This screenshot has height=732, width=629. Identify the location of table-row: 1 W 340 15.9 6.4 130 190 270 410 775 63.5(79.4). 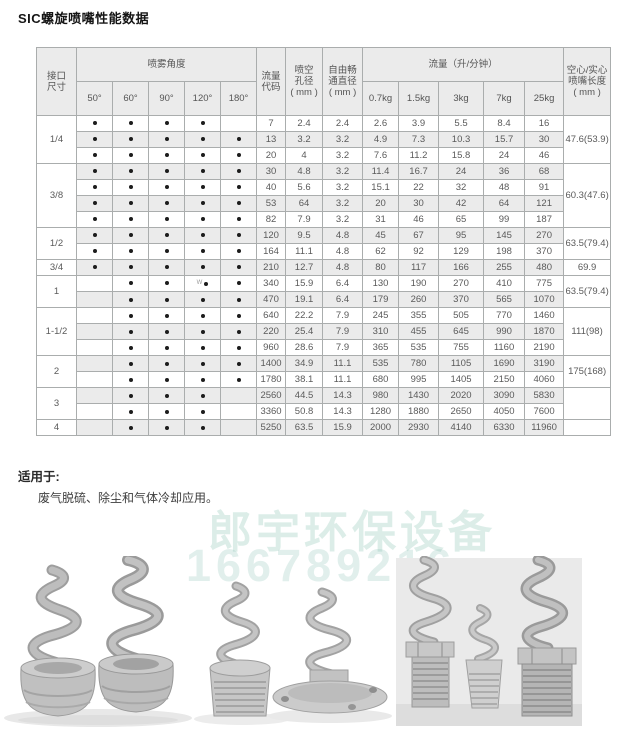
(324, 291).